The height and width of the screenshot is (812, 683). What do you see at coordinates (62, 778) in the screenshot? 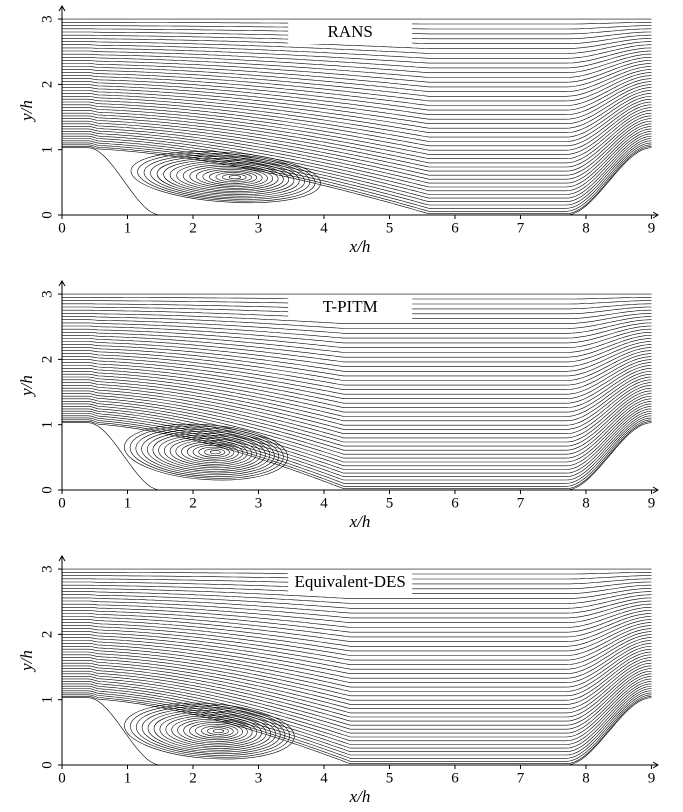
I see `x-tick-label: 0` at bounding box center [62, 778].